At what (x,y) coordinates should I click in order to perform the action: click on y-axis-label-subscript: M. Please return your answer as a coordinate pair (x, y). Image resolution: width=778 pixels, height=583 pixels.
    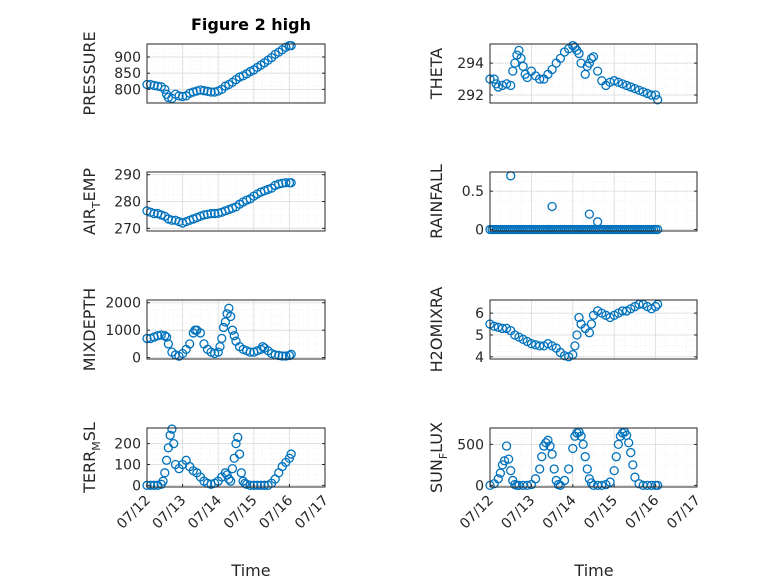
    Looking at the image, I should click on (96, 446).